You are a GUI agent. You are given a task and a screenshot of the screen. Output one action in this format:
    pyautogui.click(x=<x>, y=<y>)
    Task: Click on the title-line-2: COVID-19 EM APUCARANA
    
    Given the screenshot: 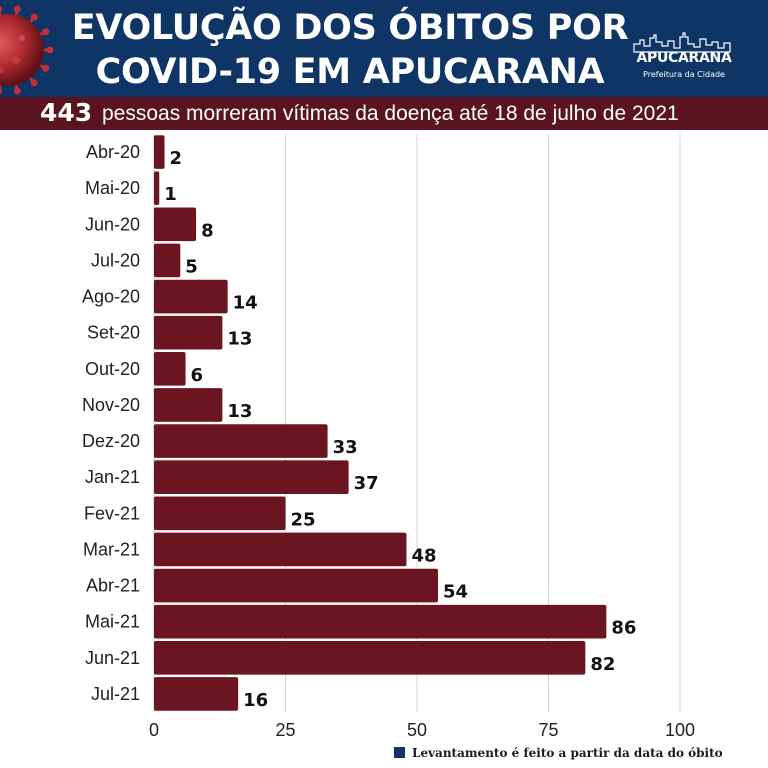 What is the action you would take?
    pyautogui.click(x=350, y=72)
    